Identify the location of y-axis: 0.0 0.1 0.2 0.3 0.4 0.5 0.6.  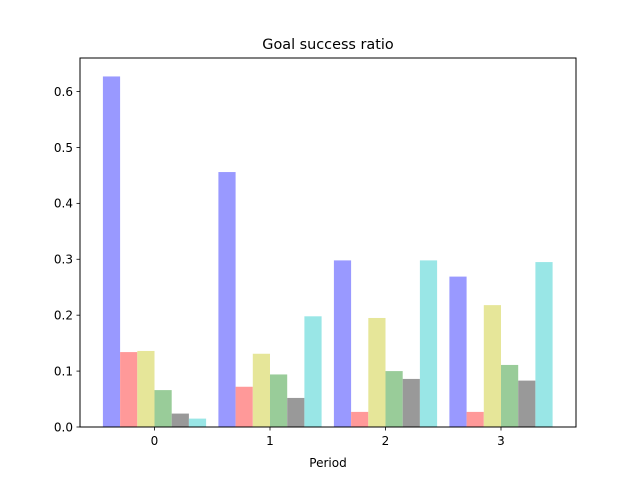
(67, 259).